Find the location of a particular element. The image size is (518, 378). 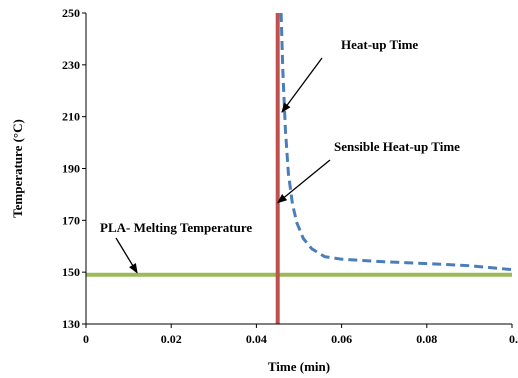

y-axis-title: Temperature (°C) is located at coordinates (17, 168).